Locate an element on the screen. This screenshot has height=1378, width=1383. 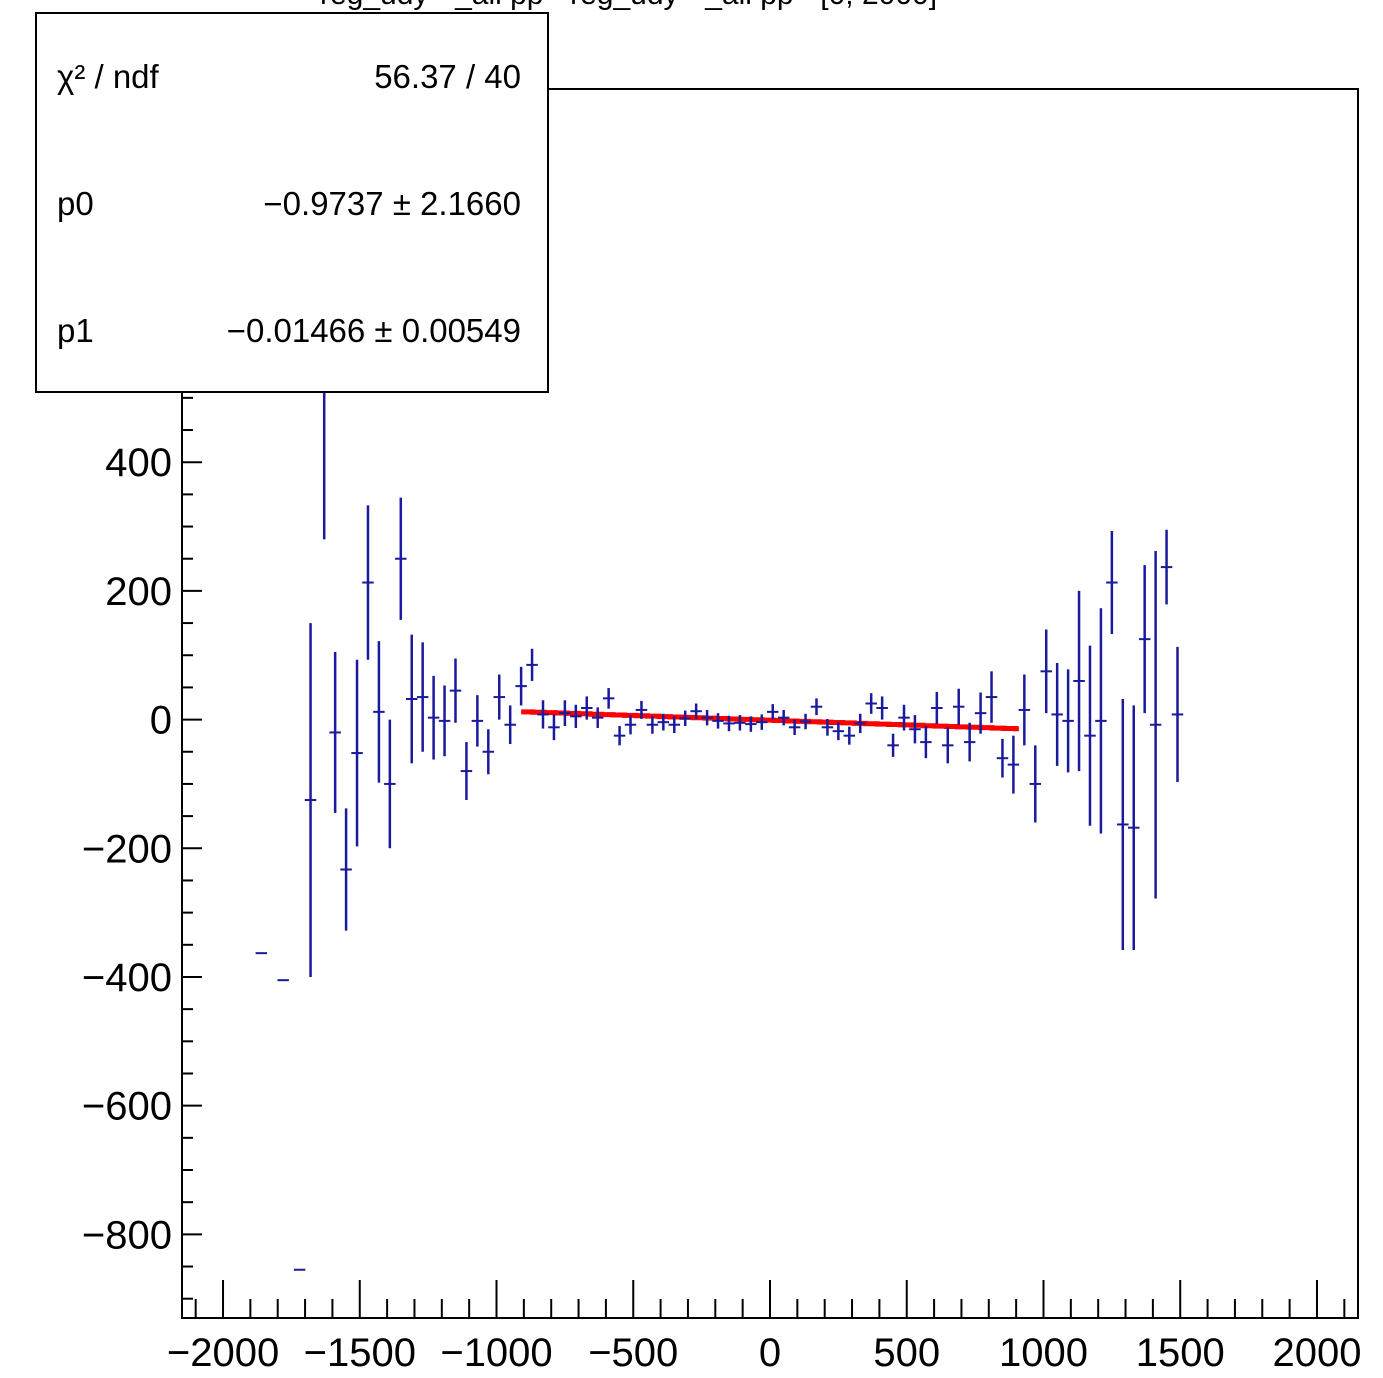
stats-row-chi2: χ² / ndf 56.37 / 40 is located at coordinates (289, 77).